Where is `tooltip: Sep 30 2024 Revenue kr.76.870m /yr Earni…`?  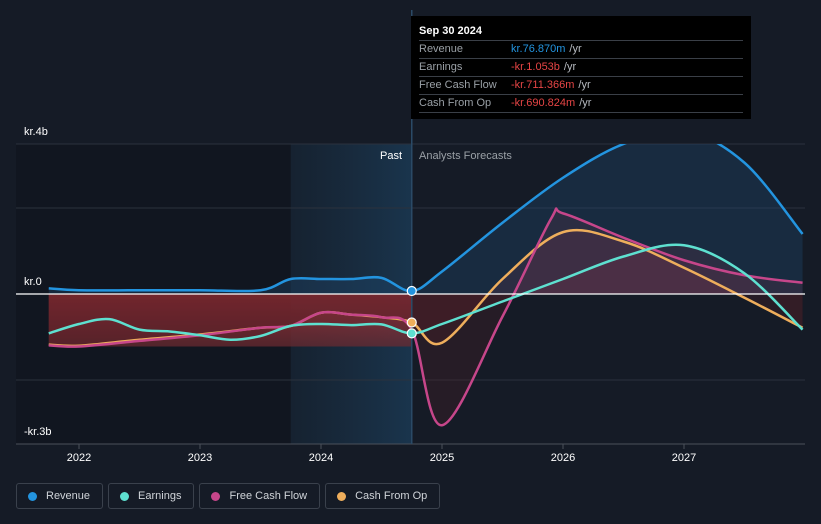 tooltip: Sep 30 2024 Revenue kr.76.870m /yr Earni… is located at coordinates (581, 67).